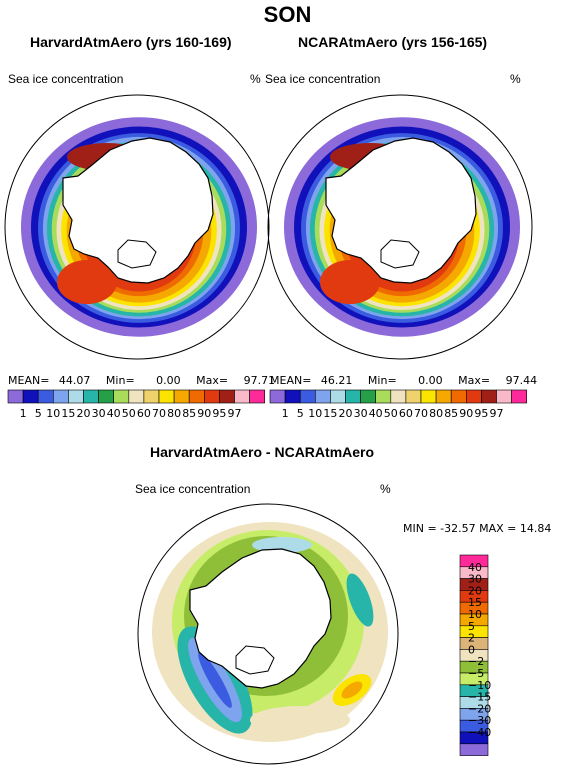  I want to click on colorbar-tick-label: 0, so click(471, 649).